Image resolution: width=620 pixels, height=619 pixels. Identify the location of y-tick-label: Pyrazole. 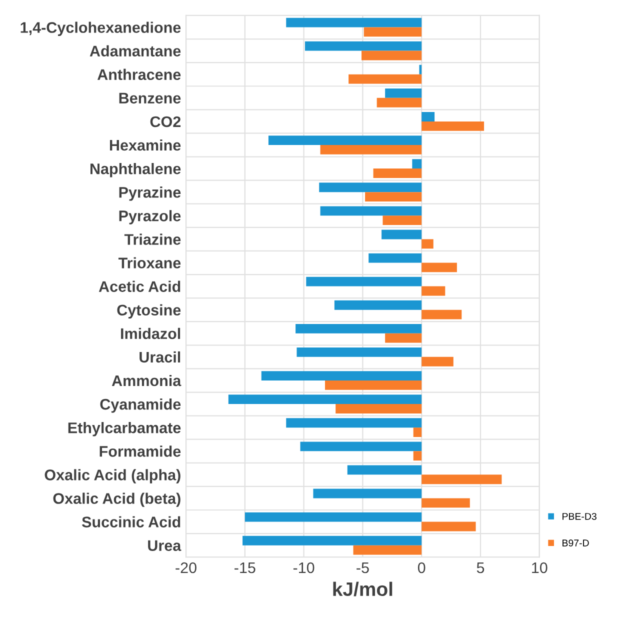
(150, 217).